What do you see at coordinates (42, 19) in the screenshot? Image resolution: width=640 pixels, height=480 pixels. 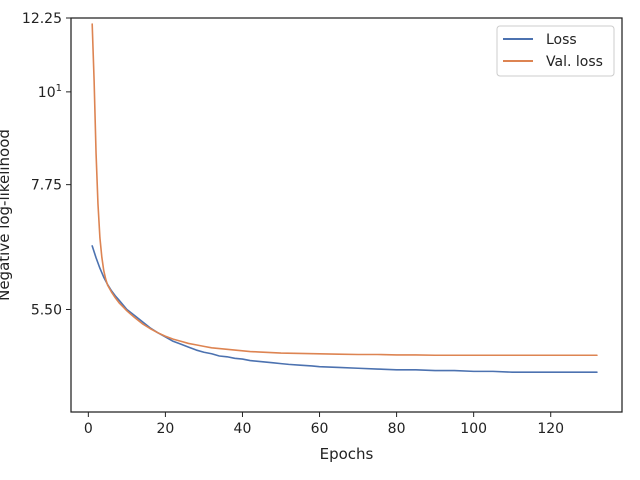 I see `y-tick-label: 12.25` at bounding box center [42, 19].